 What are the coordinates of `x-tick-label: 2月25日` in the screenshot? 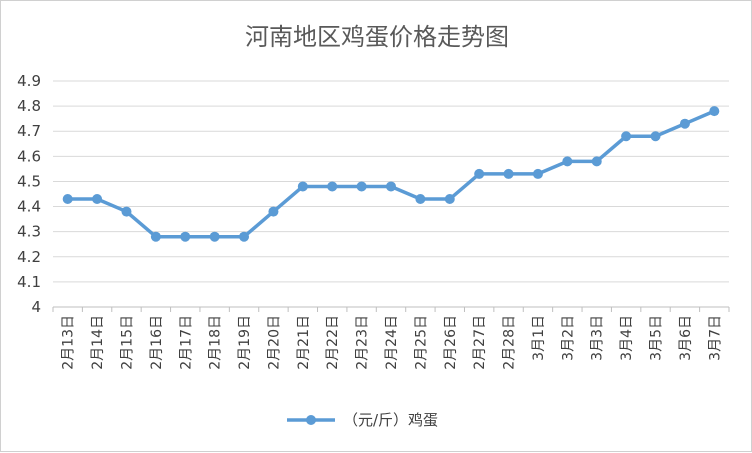 It's located at (421, 342).